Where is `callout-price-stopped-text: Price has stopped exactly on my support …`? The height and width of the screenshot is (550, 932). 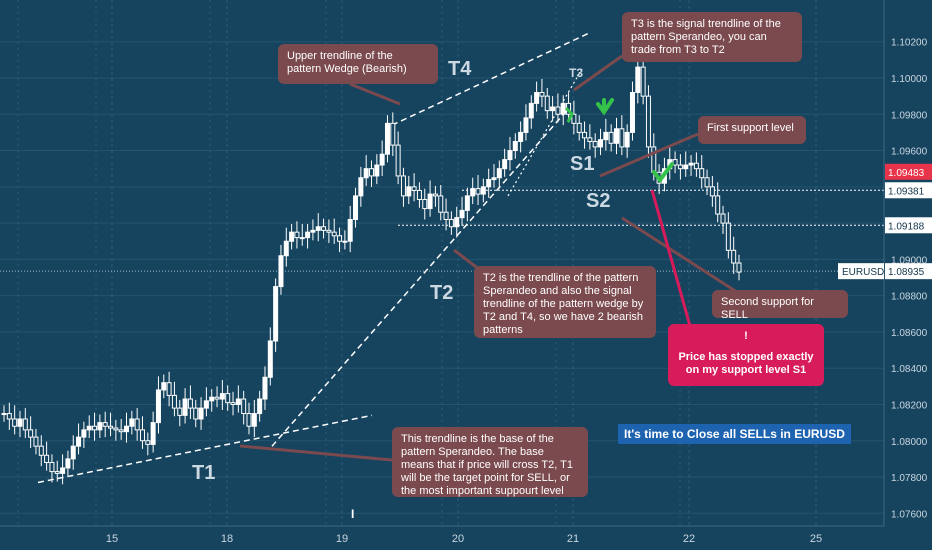 callout-price-stopped-text: Price has stopped exactly on my support … is located at coordinates (746, 363).